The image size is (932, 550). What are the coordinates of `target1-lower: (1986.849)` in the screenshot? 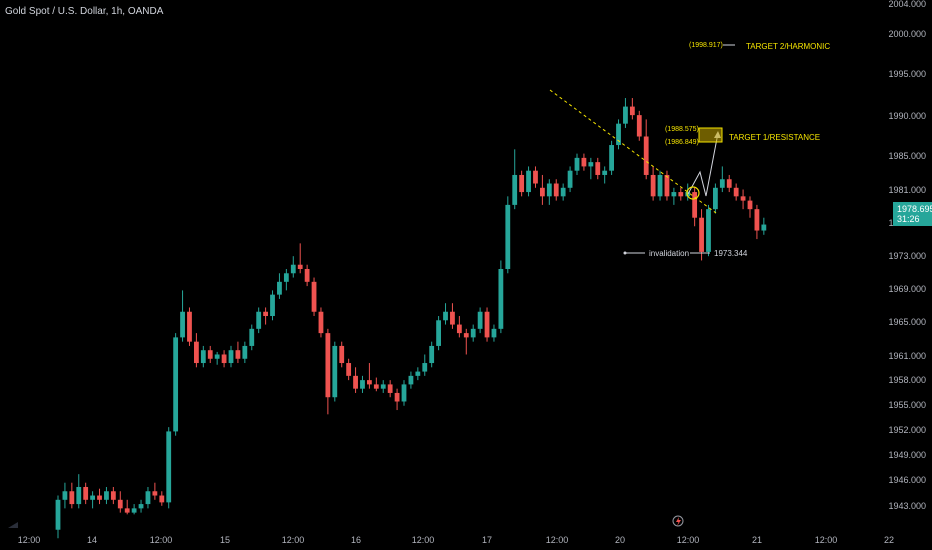 It's located at (682, 142).